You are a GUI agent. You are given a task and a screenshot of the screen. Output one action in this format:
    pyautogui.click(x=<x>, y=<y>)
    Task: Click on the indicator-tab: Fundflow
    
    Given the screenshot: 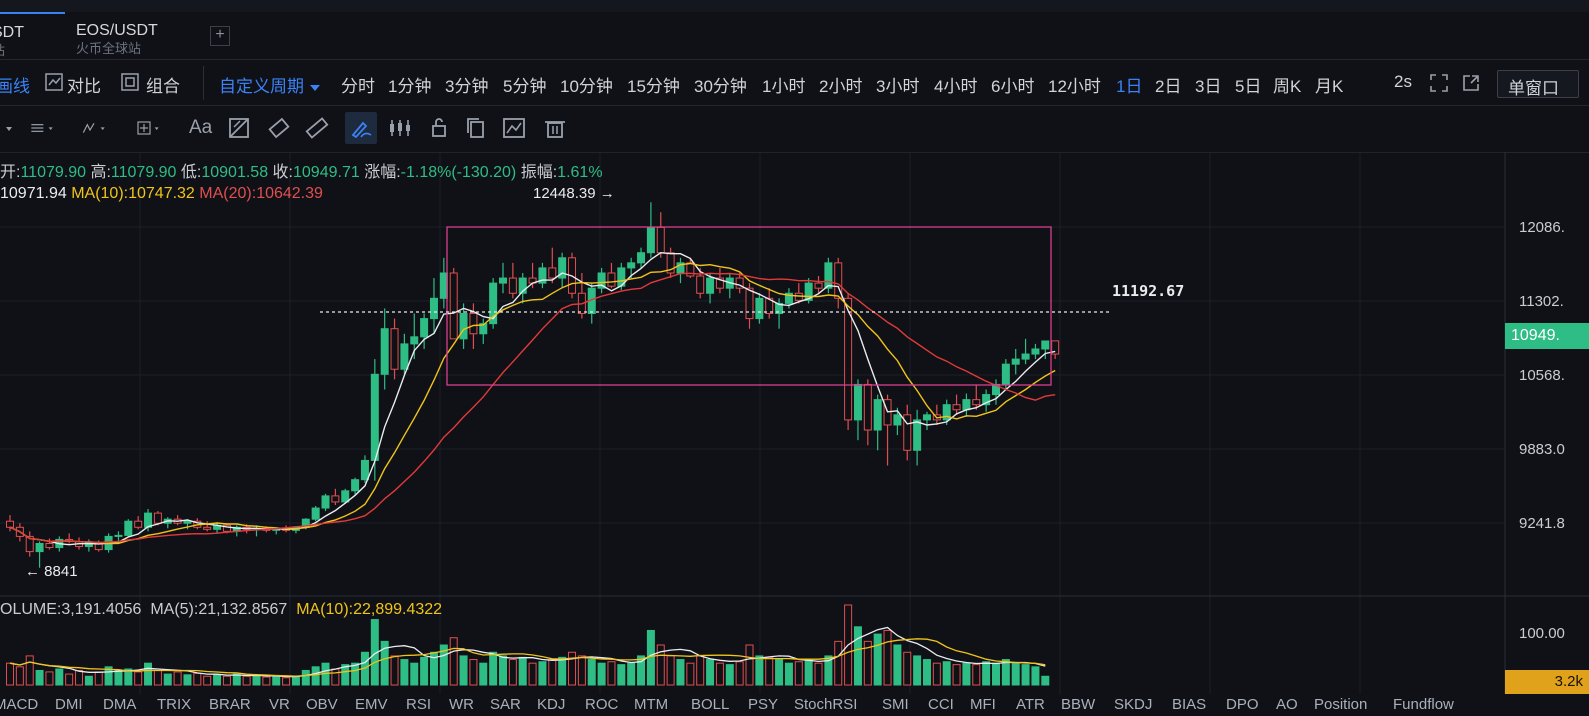 What is the action you would take?
    pyautogui.click(x=1423, y=704)
    